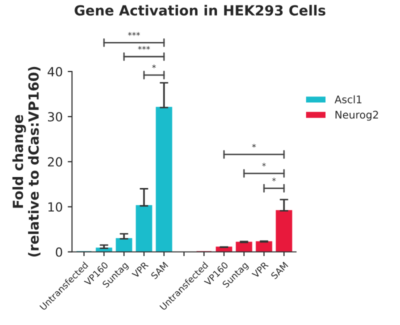  What do you see at coordinates (348, 99) in the screenshot?
I see `legend-label: Ascl1` at bounding box center [348, 99].